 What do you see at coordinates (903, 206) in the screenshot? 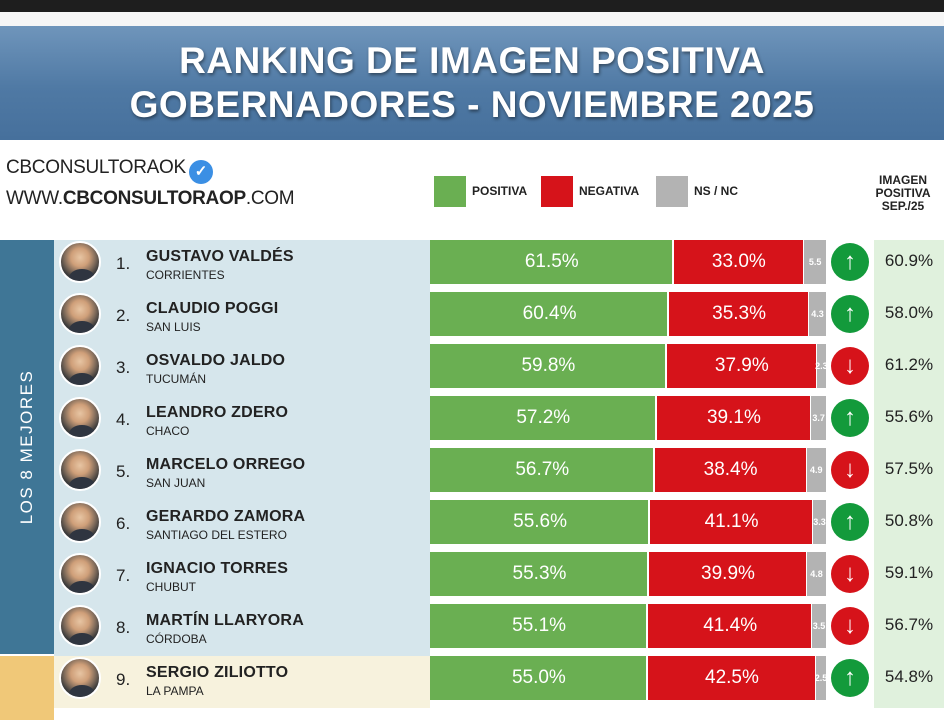
I see `previous-header-line3: SEP./25` at bounding box center [903, 206].